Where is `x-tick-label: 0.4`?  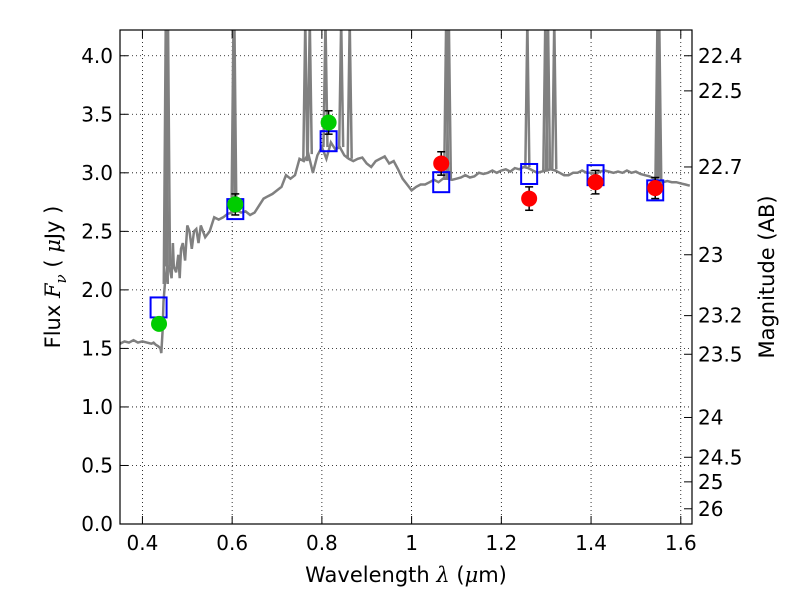 x-tick-label: 0.4 is located at coordinates (143, 543).